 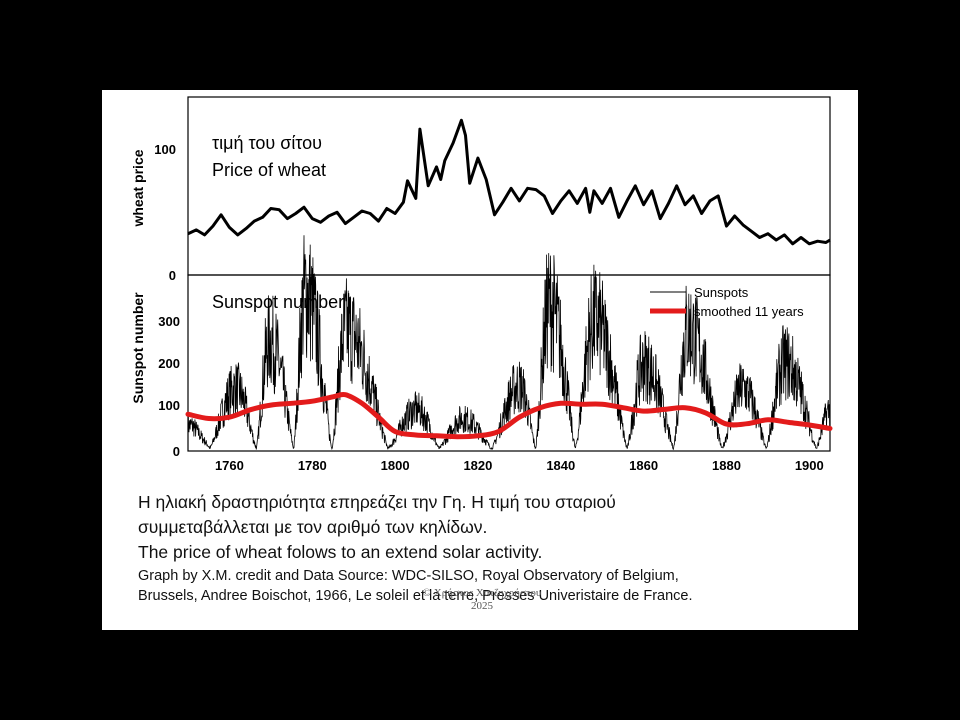 What do you see at coordinates (509, 415) in the screenshot?
I see `smoothed-11-years-line` at bounding box center [509, 415].